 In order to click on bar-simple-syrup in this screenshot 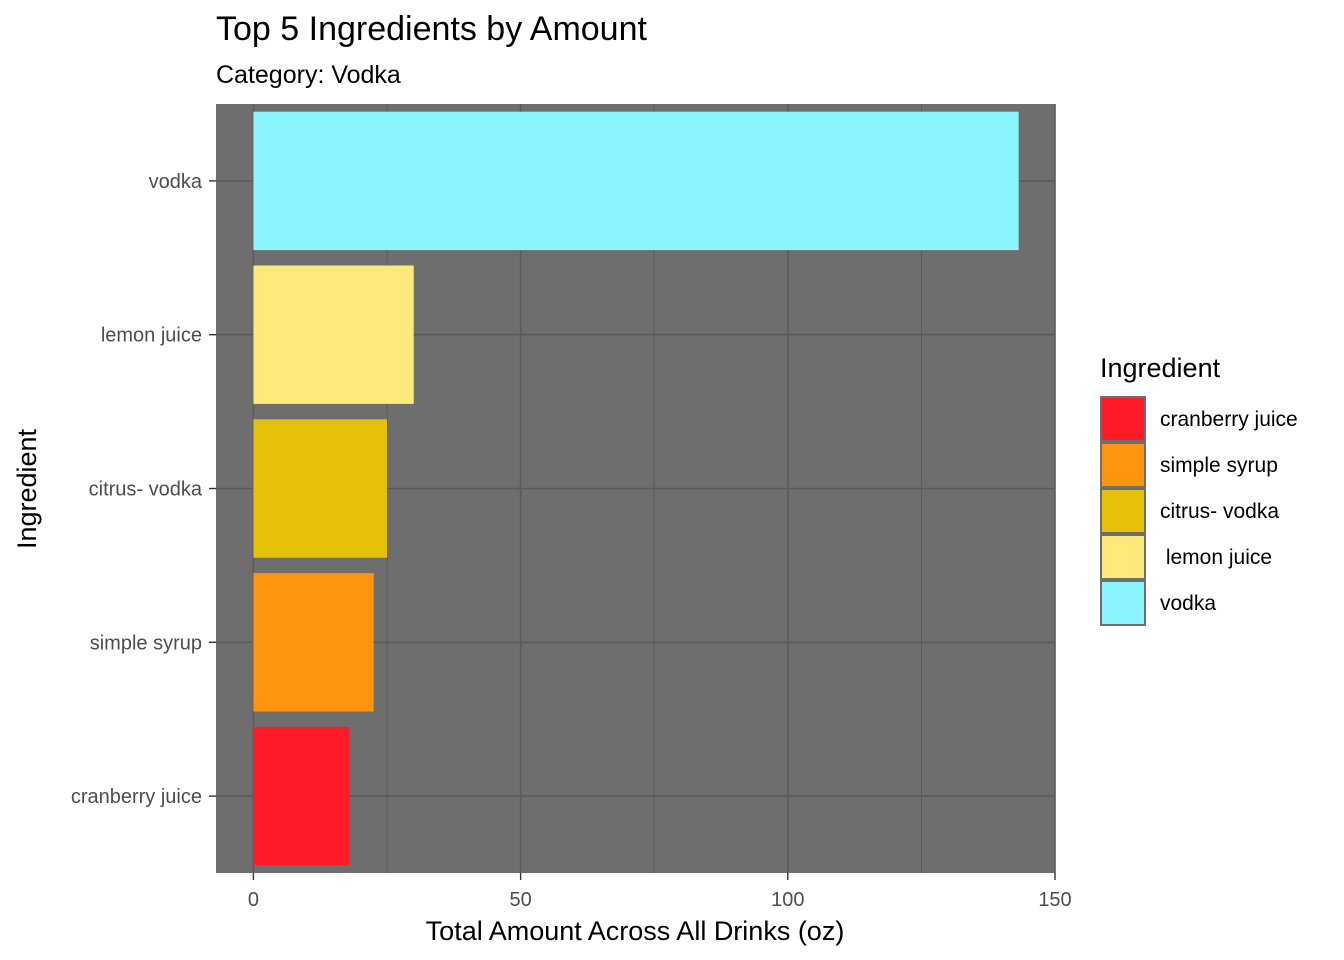, I will do `click(313, 642)`.